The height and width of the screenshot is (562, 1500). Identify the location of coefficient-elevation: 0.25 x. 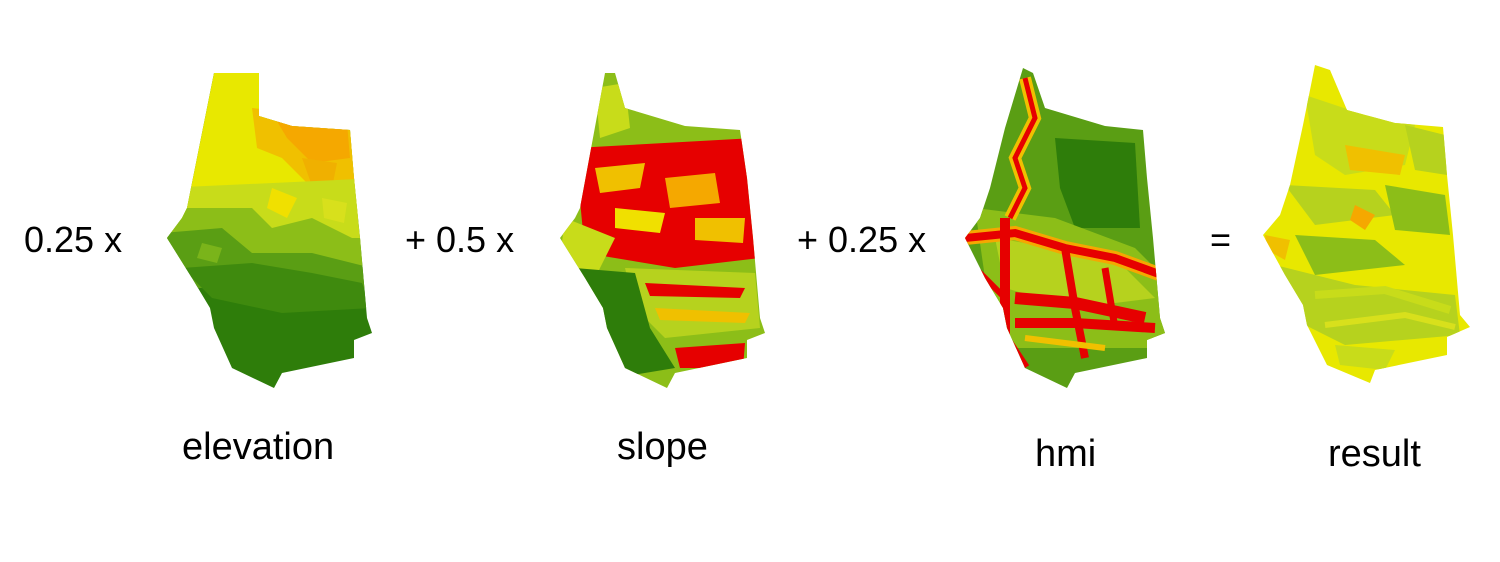
(73, 239).